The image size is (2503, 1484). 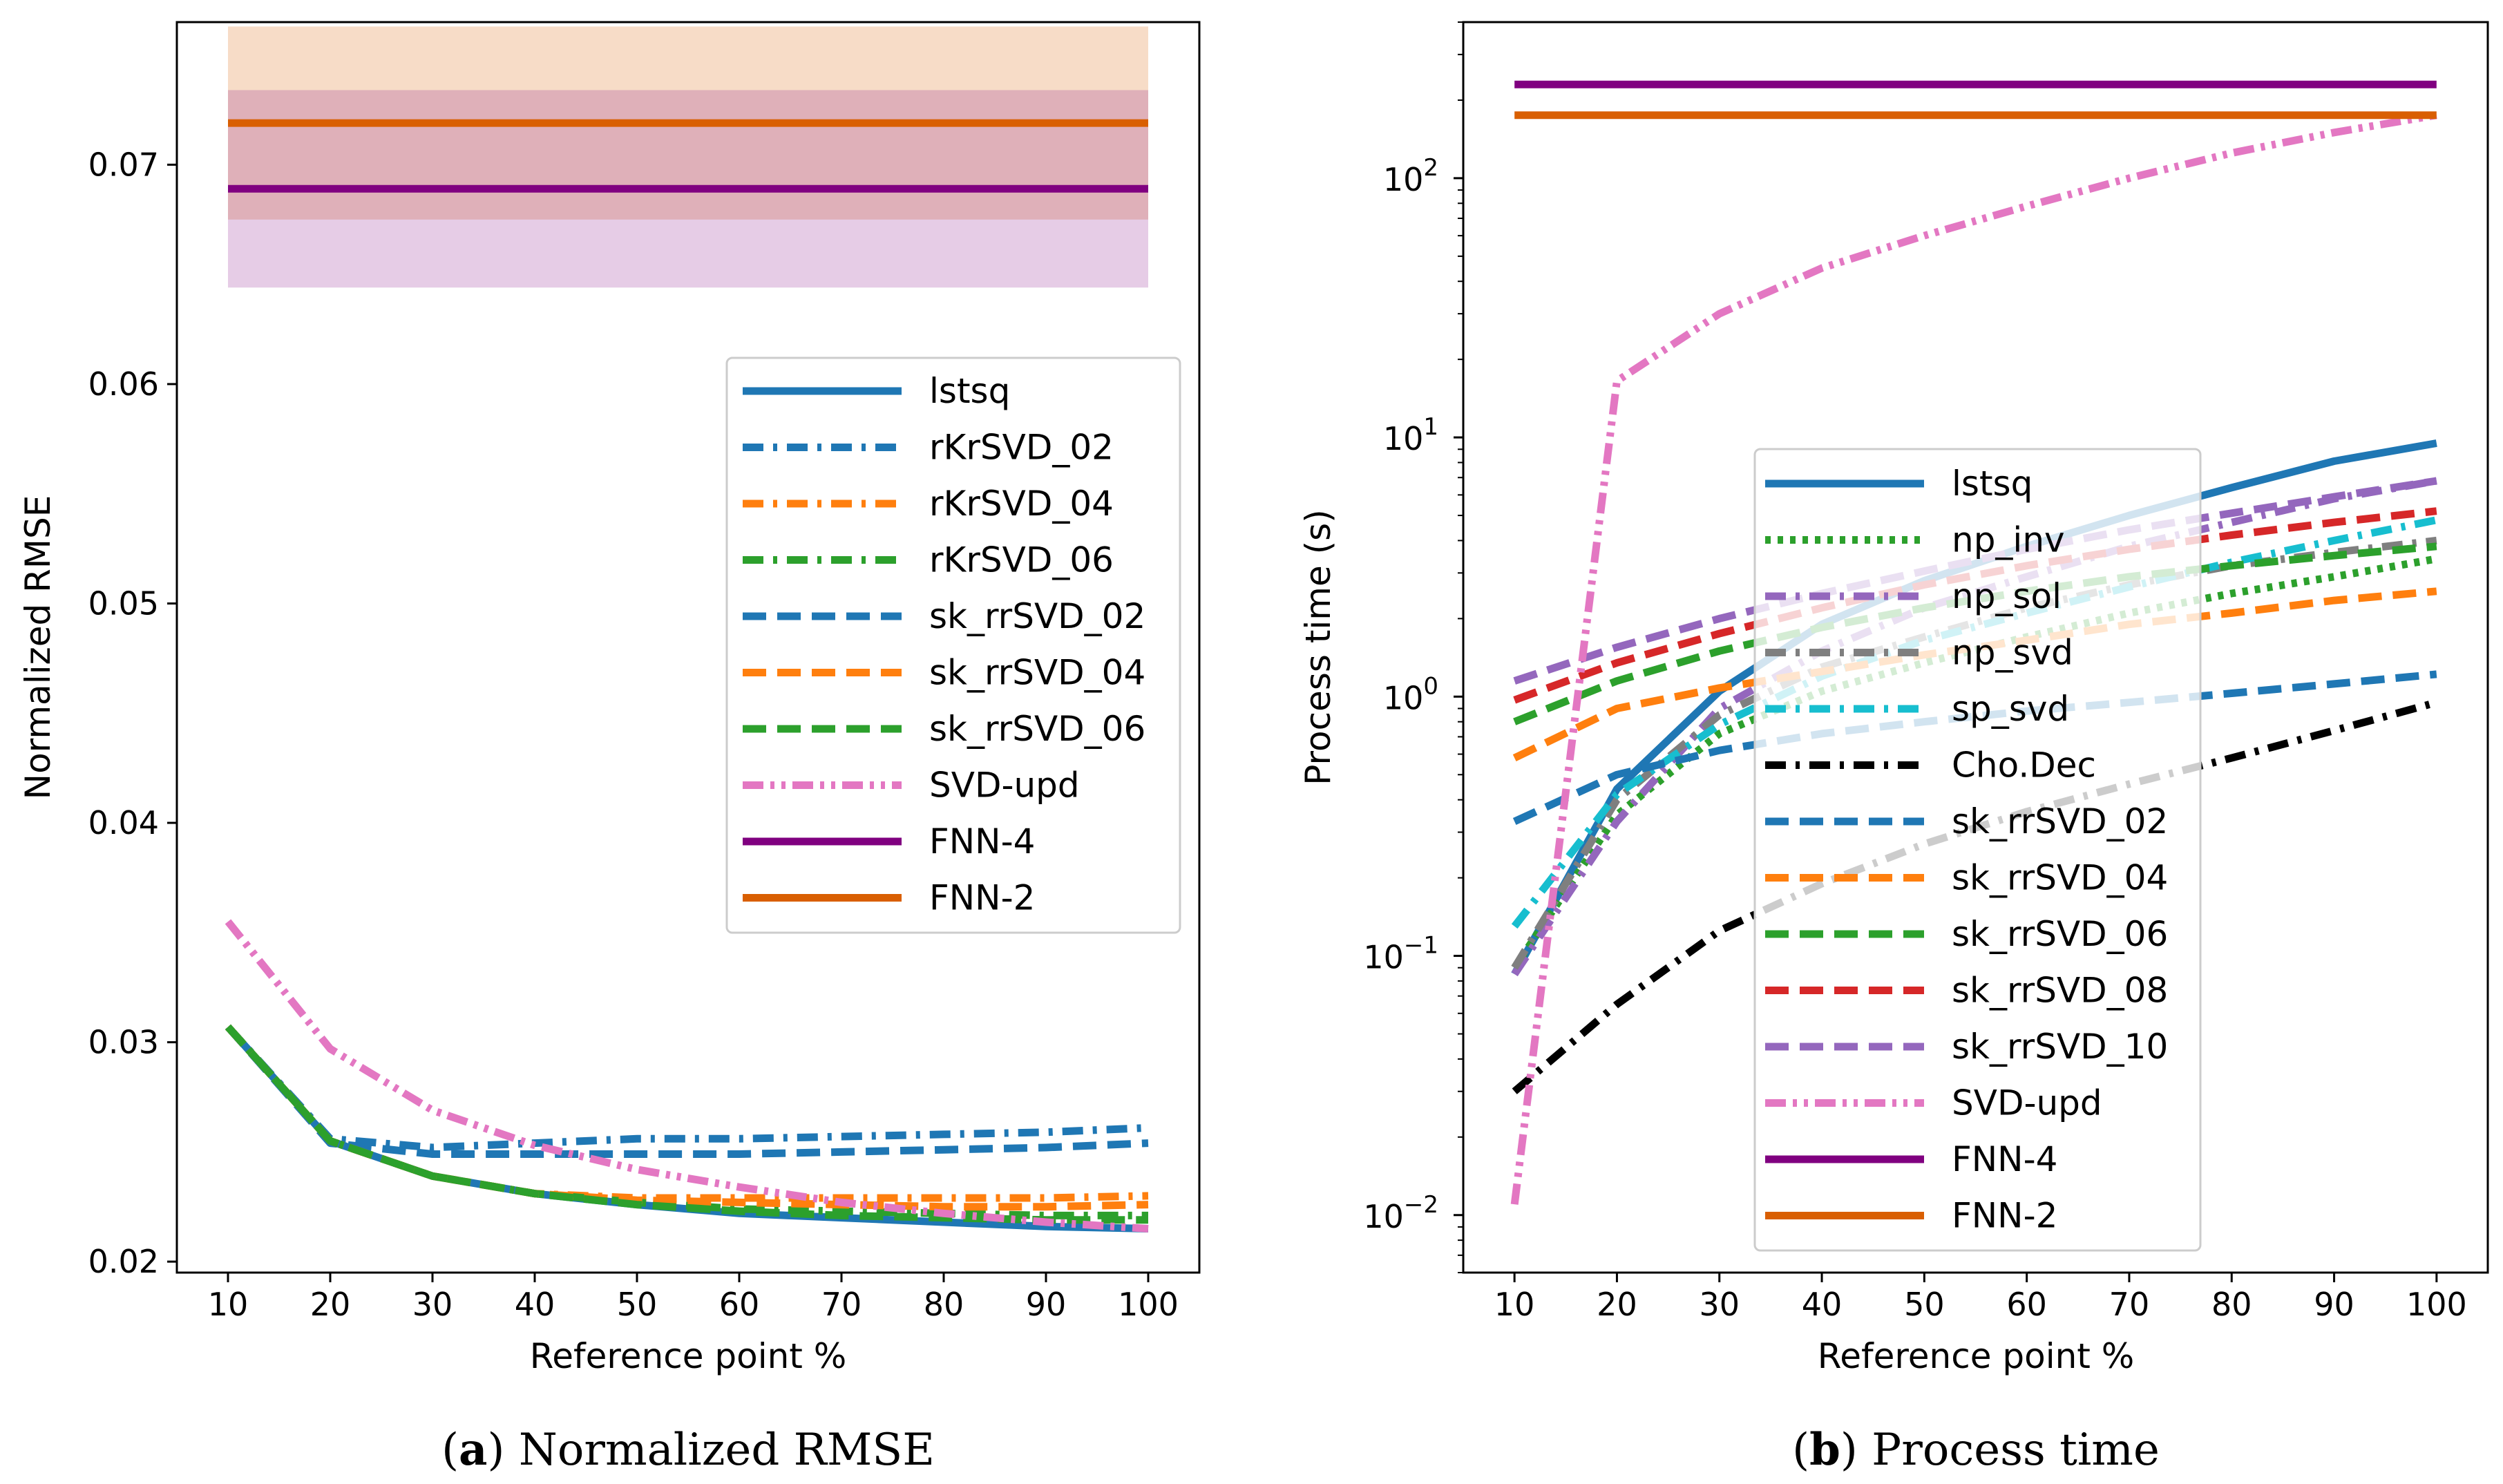 I want to click on y-axis-label-a: Normalized RMSE, so click(x=38, y=647).